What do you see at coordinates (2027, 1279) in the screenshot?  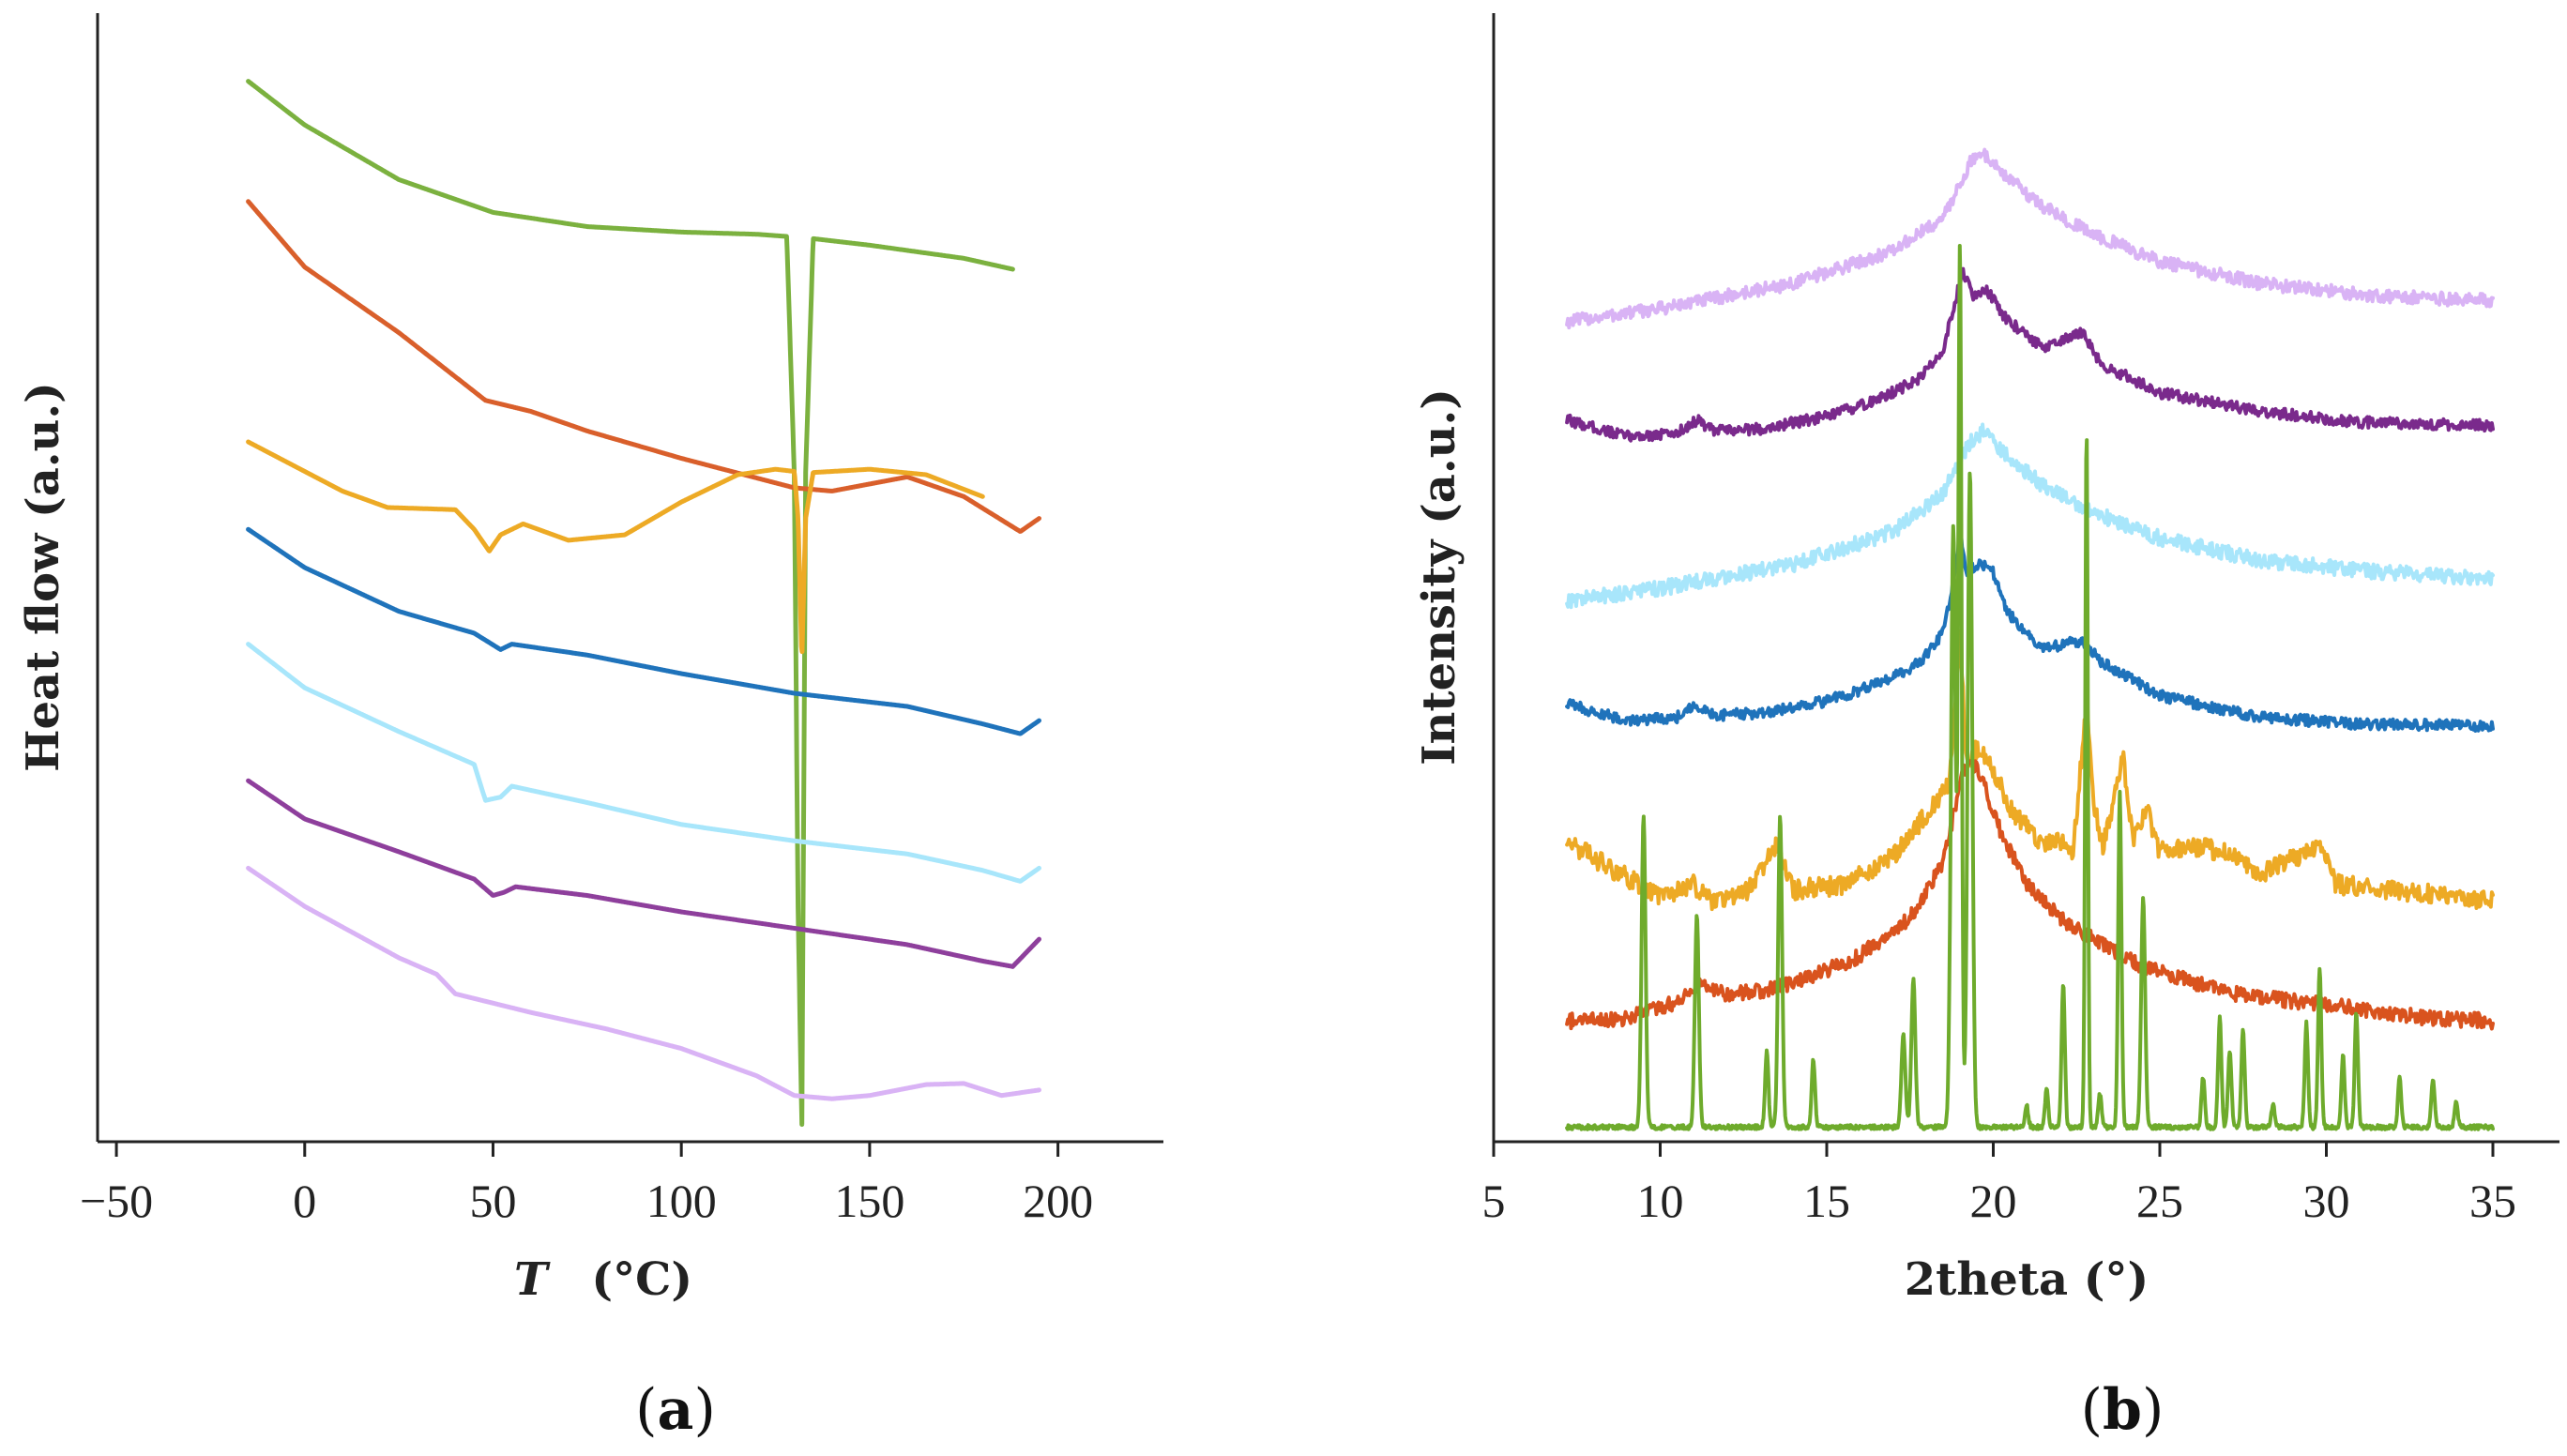 I see `panel-b-x-axis-label: 2theta (°)` at bounding box center [2027, 1279].